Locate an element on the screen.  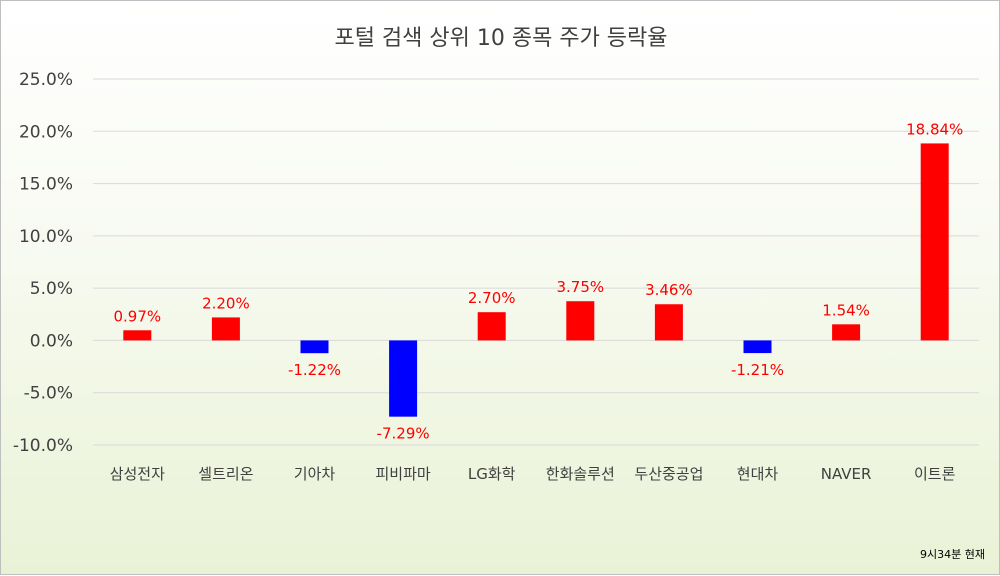
data-label: 1.54% is located at coordinates (846, 310).